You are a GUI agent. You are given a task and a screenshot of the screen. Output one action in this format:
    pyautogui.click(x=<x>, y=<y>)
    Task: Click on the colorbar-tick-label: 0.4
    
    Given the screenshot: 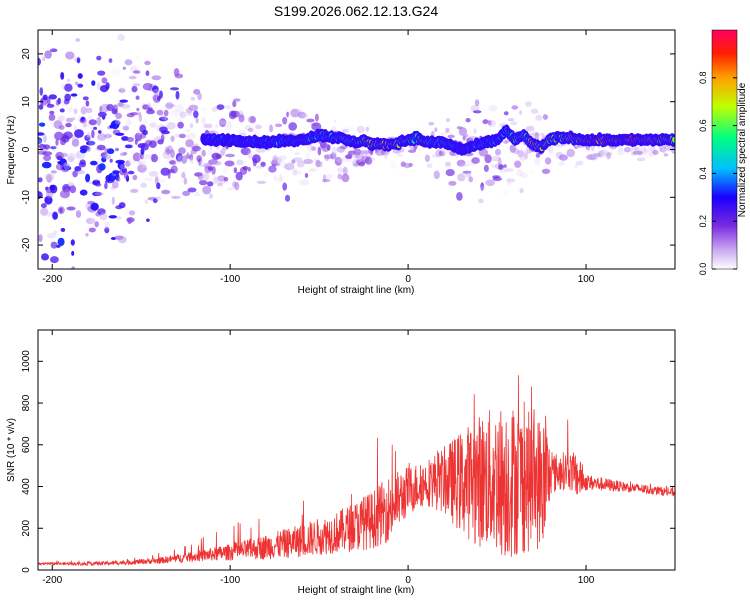 What is the action you would take?
    pyautogui.click(x=703, y=173)
    